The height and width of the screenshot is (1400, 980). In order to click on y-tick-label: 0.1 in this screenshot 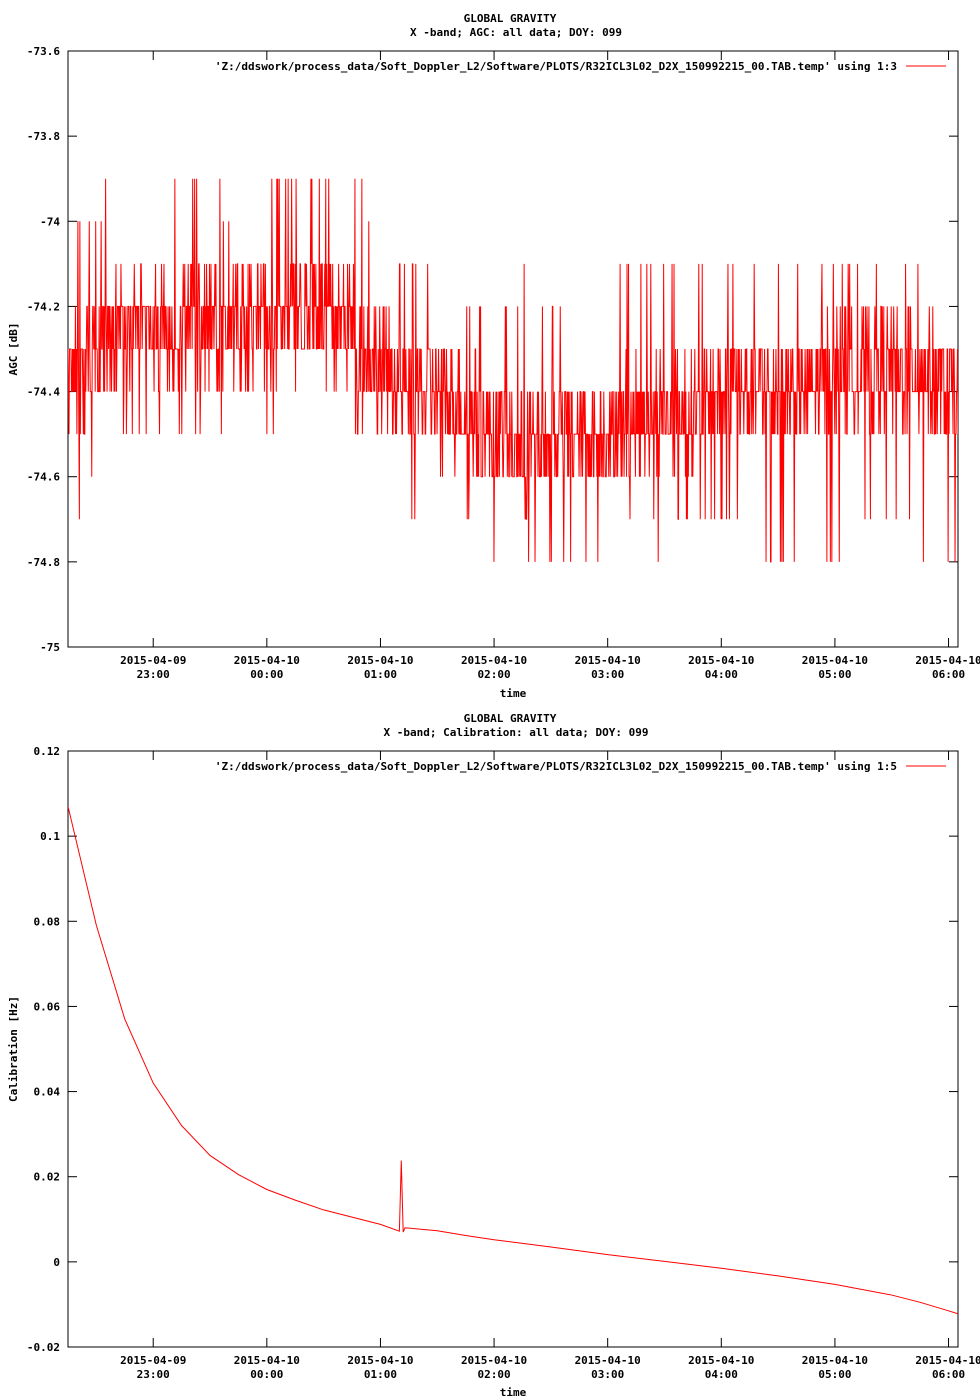, I will do `click(50, 836)`.